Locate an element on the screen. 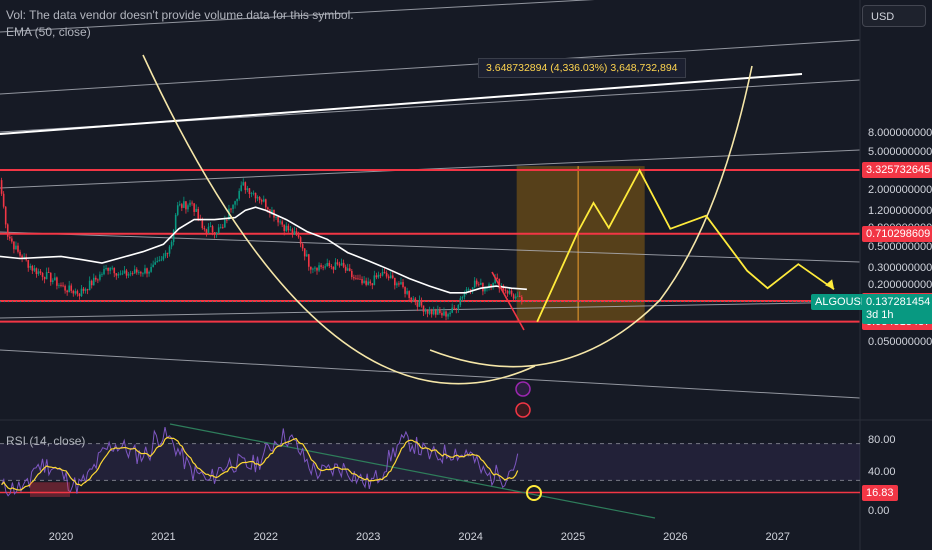  price-tick: 0.500000000 is located at coordinates (900, 247).